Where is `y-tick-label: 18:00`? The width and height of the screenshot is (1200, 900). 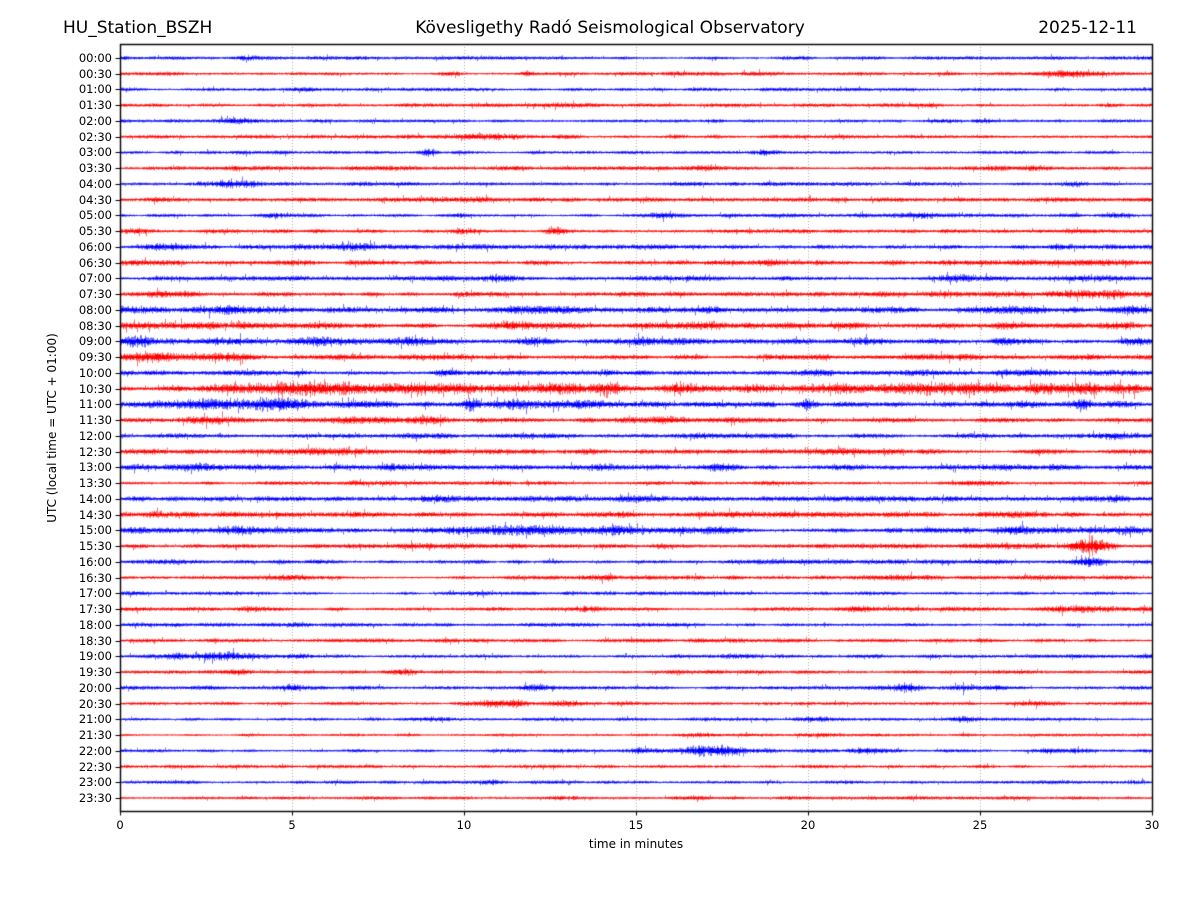 y-tick-label: 18:00 is located at coordinates (95, 624).